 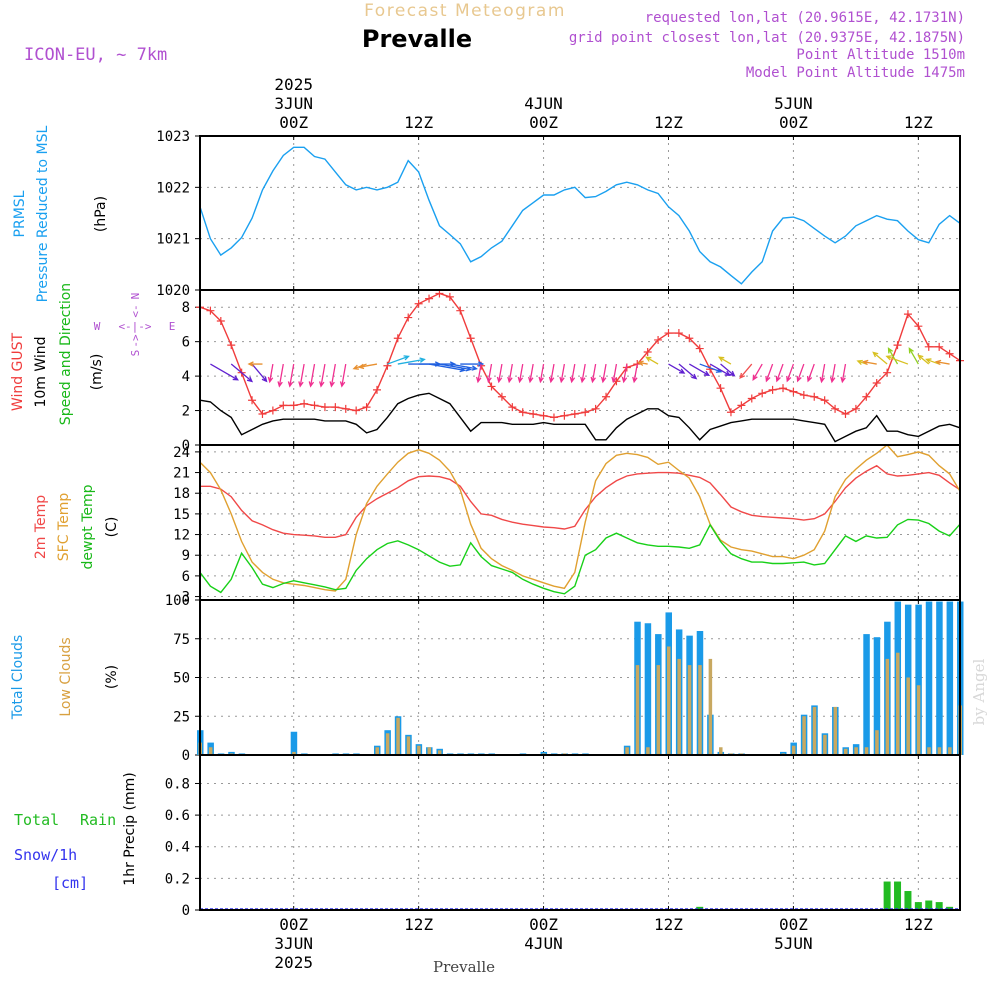 I want to click on bottom-time-label: 5JUN, so click(x=793, y=943).